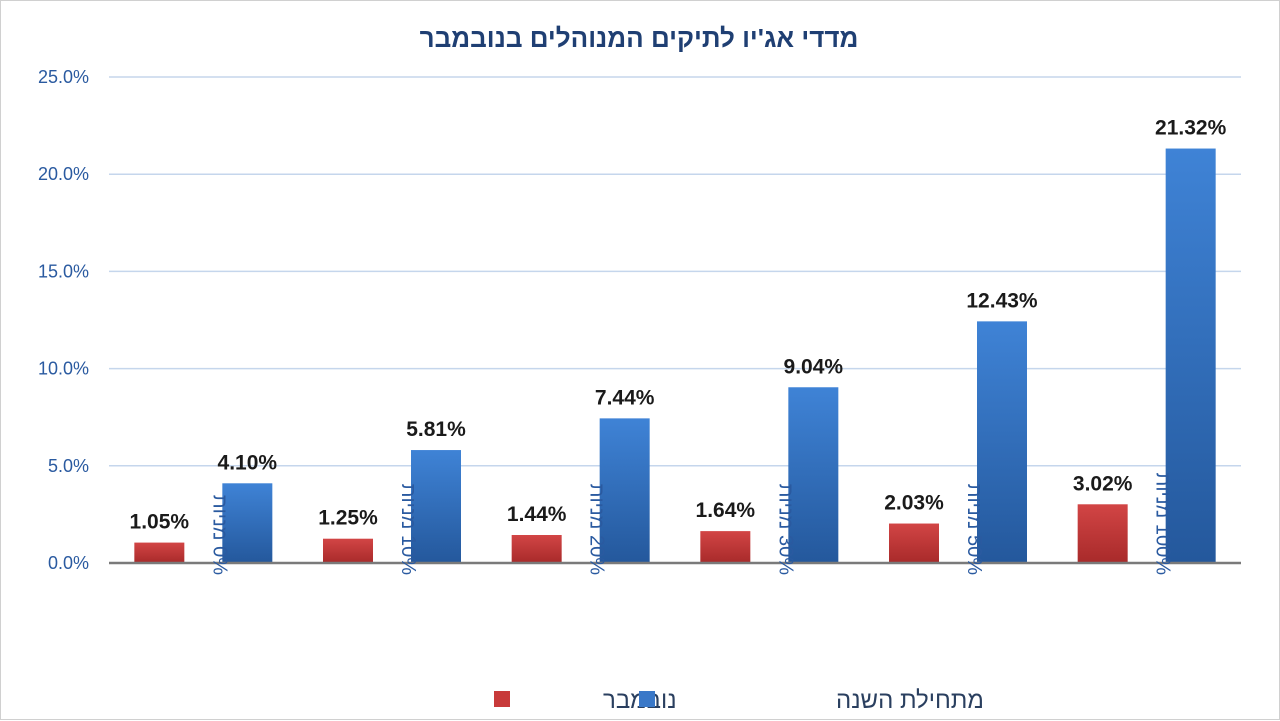 The image size is (1280, 721). Describe the element at coordinates (63, 174) in the screenshot. I see `y-tick-label: 20.0%` at that location.